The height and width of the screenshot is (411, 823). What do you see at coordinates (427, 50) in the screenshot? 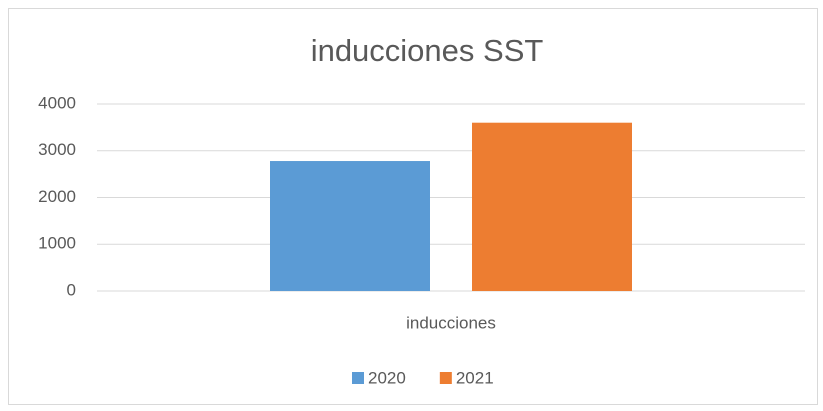
I see `chart-title: inducciones SST` at bounding box center [427, 50].